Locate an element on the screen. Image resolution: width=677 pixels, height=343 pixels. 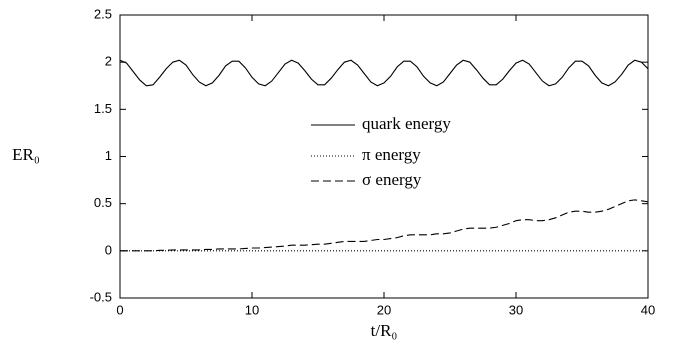
x-axis-label: t/R₀ is located at coordinates (384, 330).